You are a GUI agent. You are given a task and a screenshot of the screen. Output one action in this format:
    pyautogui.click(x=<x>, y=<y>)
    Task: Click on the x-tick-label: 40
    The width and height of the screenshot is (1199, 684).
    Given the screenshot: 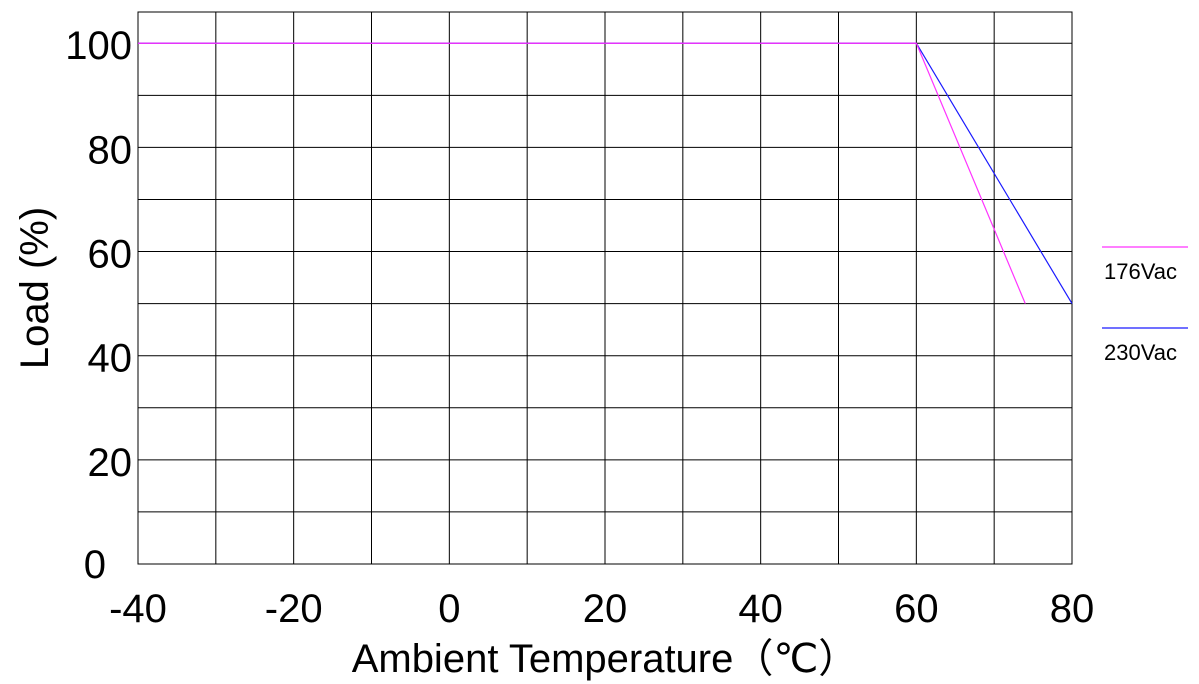 What is the action you would take?
    pyautogui.click(x=760, y=609)
    